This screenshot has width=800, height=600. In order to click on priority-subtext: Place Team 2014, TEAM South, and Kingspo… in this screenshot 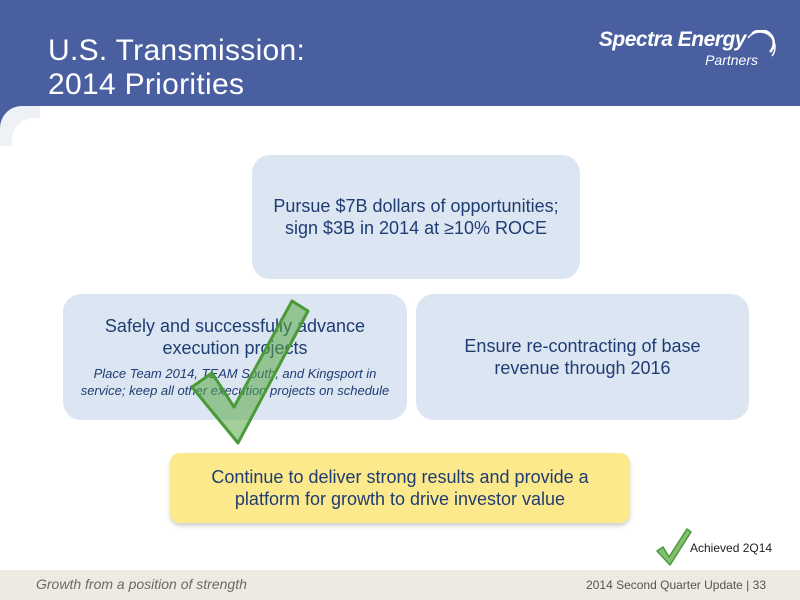, I will do `click(235, 382)`.